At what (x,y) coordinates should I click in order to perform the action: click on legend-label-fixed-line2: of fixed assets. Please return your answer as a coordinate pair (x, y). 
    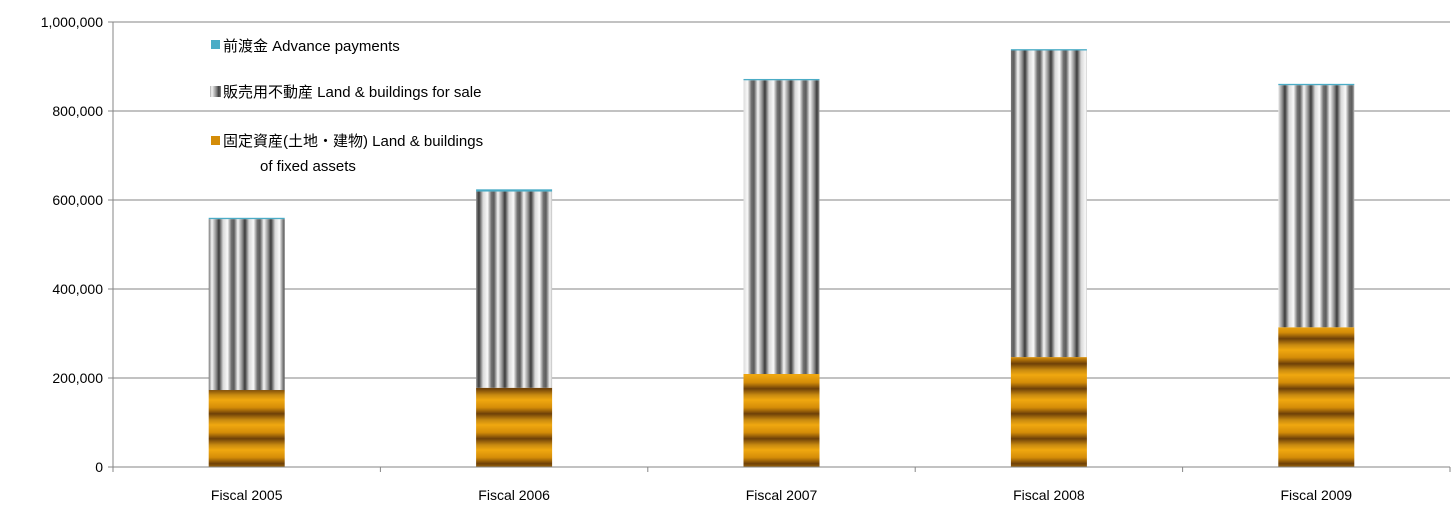
    Looking at the image, I should click on (308, 166).